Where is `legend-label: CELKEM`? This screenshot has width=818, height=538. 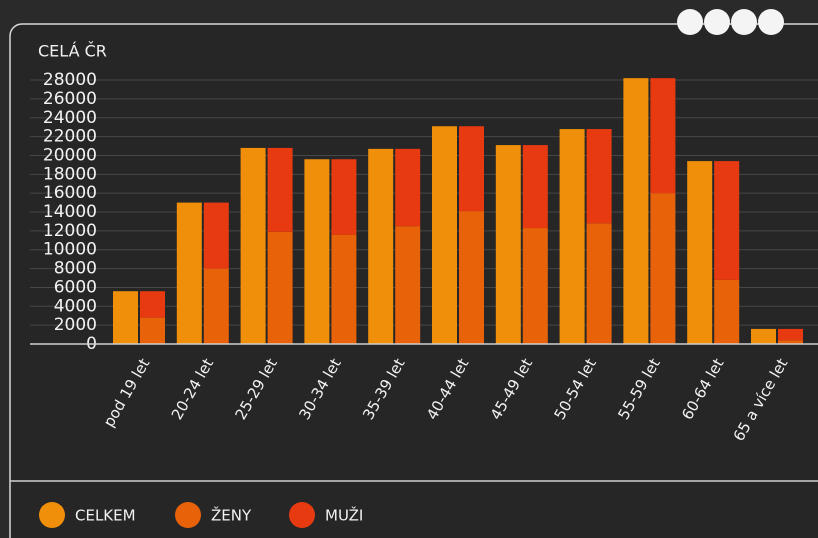
legend-label: CELKEM is located at coordinates (105, 516).